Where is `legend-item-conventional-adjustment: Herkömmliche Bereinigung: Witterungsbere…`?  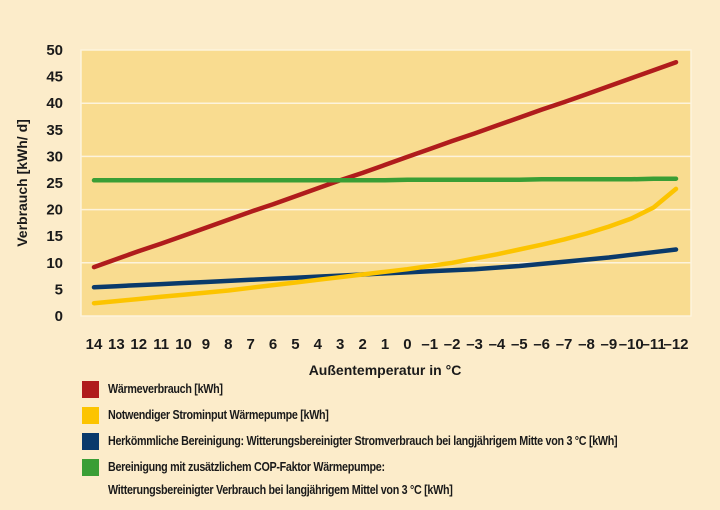 legend-item-conventional-adjustment: Herkömmliche Bereinigung: Witterungsbere… is located at coordinates (392, 446).